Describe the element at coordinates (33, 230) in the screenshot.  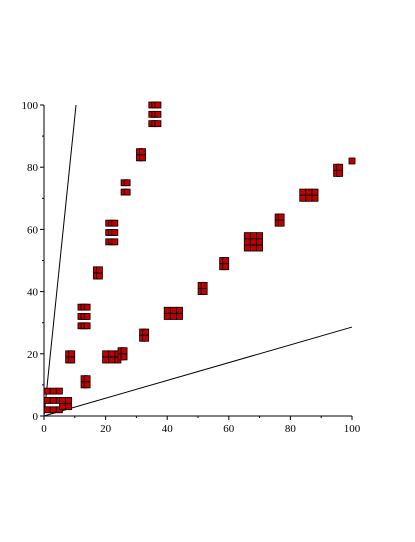
I see `y-tick-label: 60` at that location.